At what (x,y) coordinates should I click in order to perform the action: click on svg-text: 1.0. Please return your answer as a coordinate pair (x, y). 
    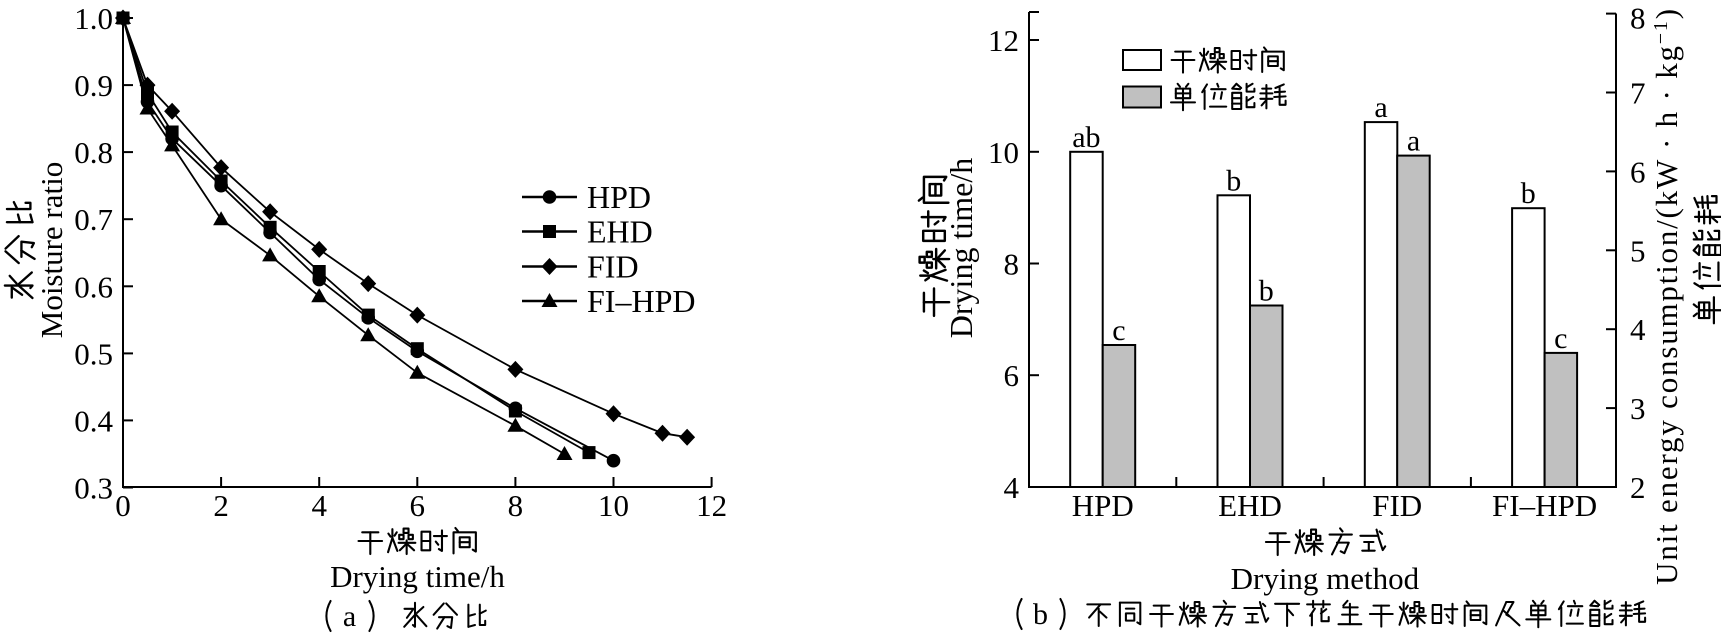
    Looking at the image, I should click on (93, 18).